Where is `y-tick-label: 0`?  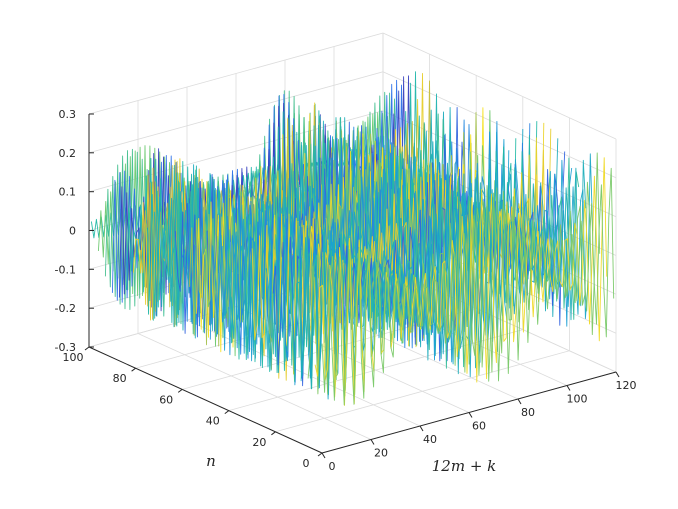
y-tick-label: 0 is located at coordinates (306, 463).